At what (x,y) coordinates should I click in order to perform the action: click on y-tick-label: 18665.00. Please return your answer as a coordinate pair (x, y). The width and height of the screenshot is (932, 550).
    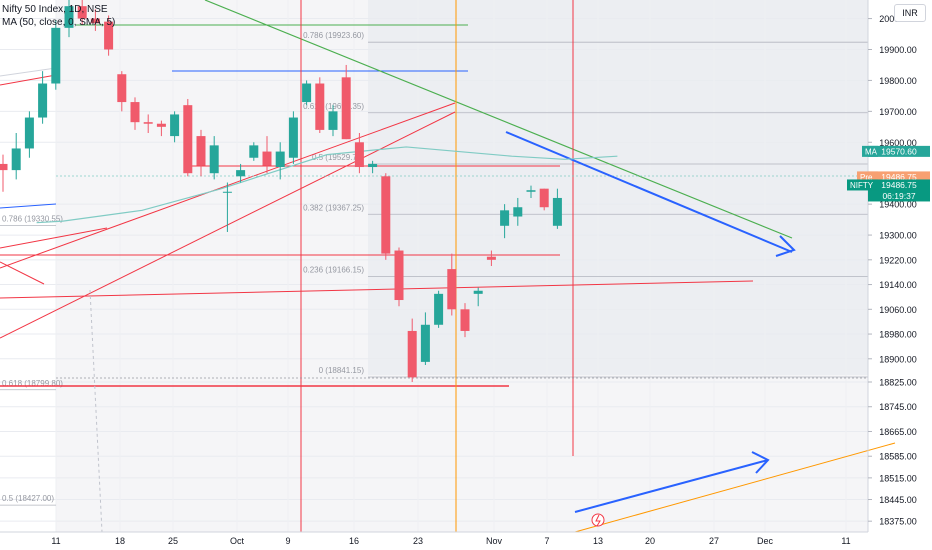
    Looking at the image, I should click on (898, 432).